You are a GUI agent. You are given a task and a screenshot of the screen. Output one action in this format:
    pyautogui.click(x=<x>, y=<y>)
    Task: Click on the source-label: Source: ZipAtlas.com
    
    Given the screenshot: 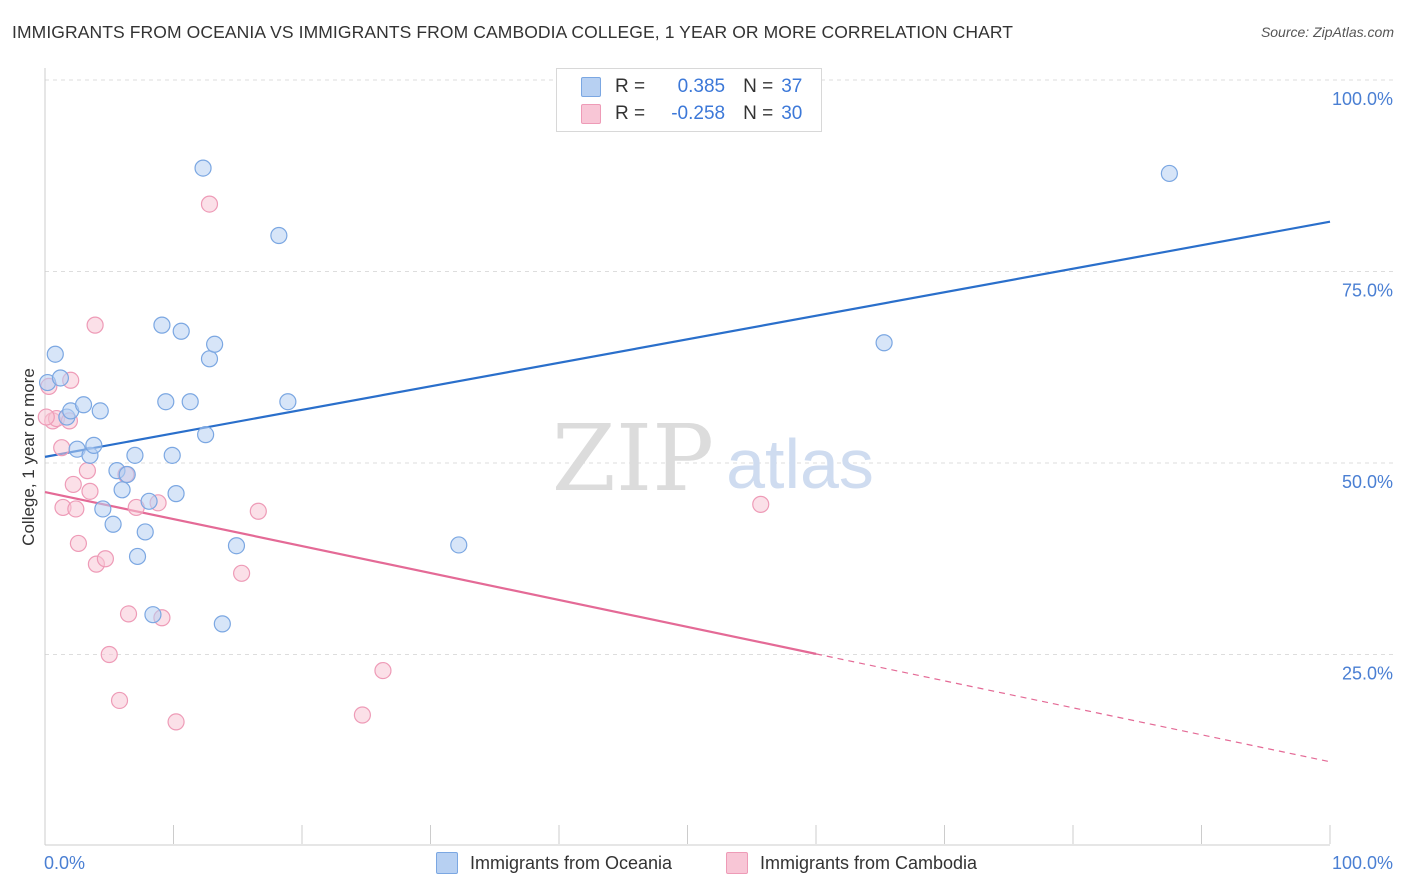 What is the action you would take?
    pyautogui.click(x=1327, y=32)
    